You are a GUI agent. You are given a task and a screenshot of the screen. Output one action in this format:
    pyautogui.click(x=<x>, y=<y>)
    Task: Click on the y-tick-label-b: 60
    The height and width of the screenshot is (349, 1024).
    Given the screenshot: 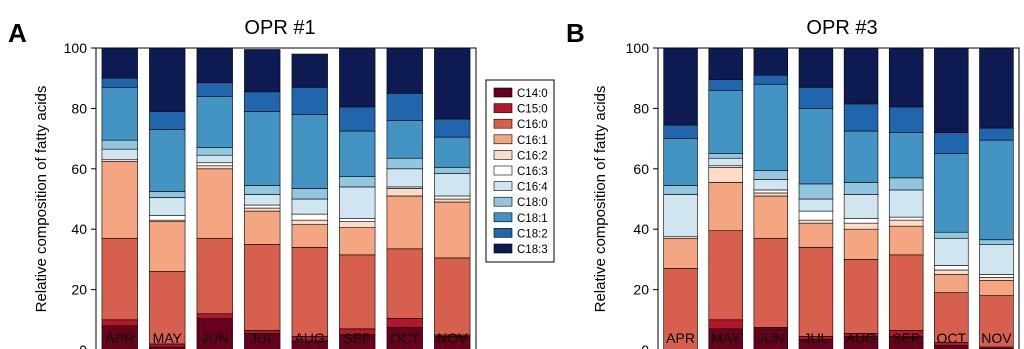 What is the action you would take?
    pyautogui.click(x=641, y=169)
    